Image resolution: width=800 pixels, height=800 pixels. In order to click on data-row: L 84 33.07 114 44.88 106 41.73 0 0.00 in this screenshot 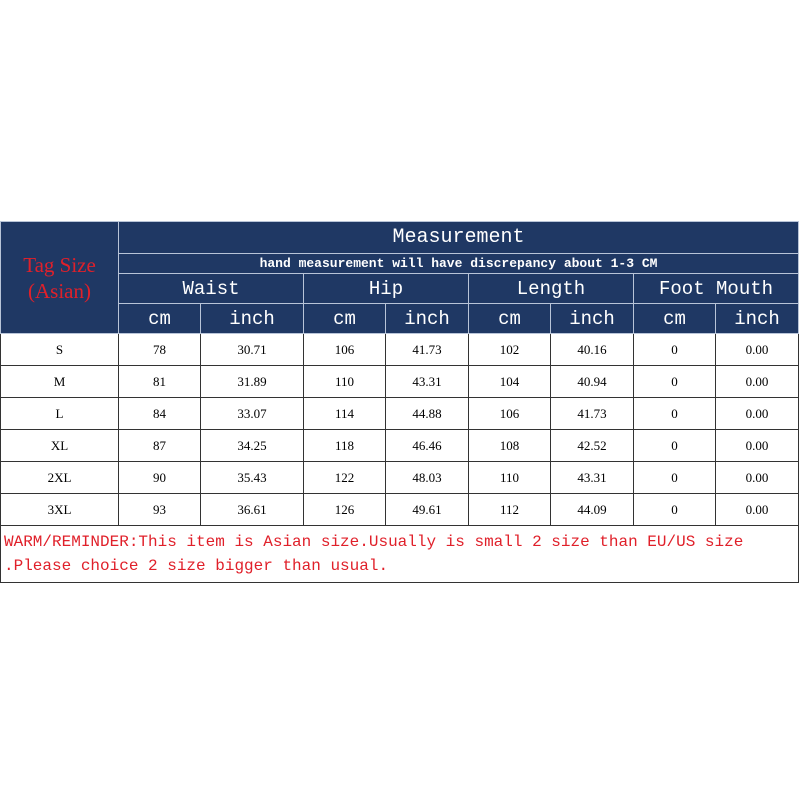, I will do `click(400, 413)`.